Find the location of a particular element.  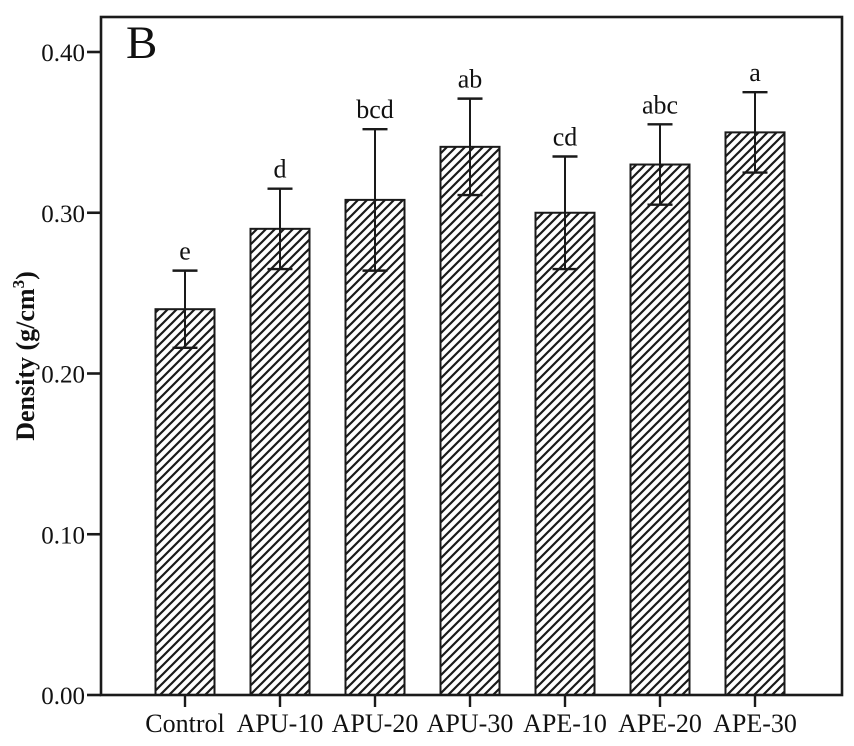

sig-letter-apu-30: ab is located at coordinates (470, 79).